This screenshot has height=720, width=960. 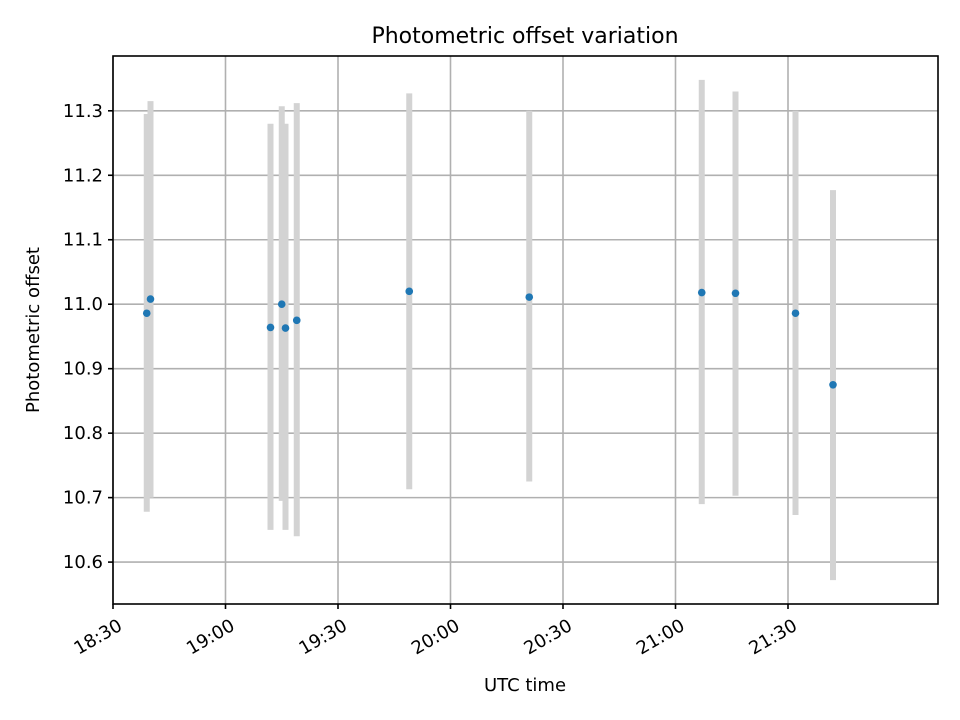 What do you see at coordinates (435, 637) in the screenshot?
I see `x-tick-label: 20:00` at bounding box center [435, 637].